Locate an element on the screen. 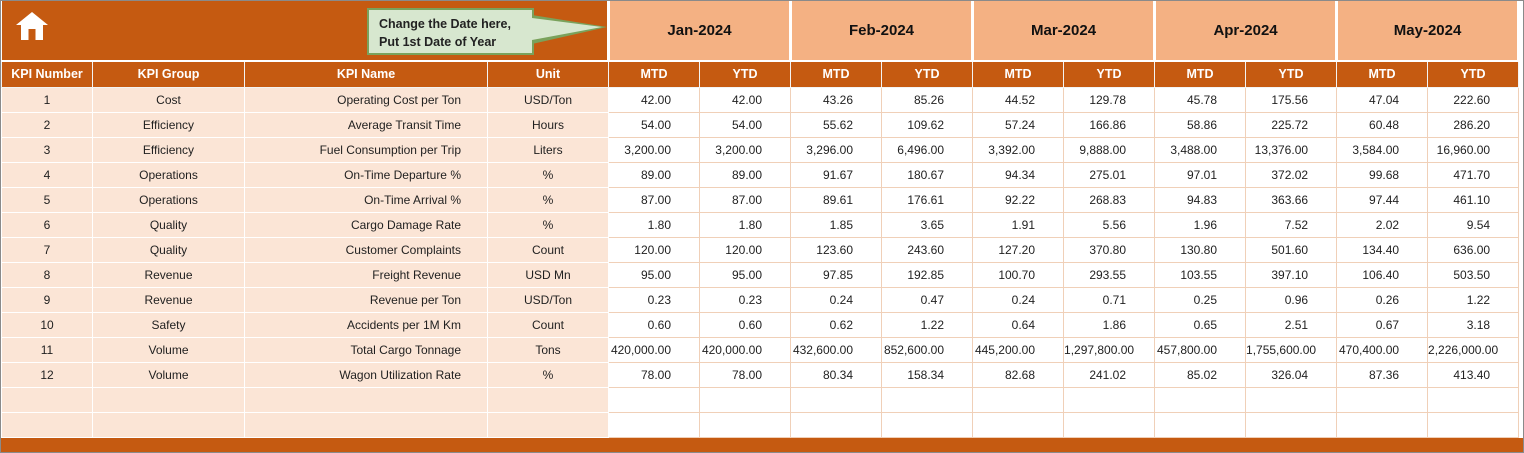  kpi-value-cell: 0.25 is located at coordinates (1200, 299).